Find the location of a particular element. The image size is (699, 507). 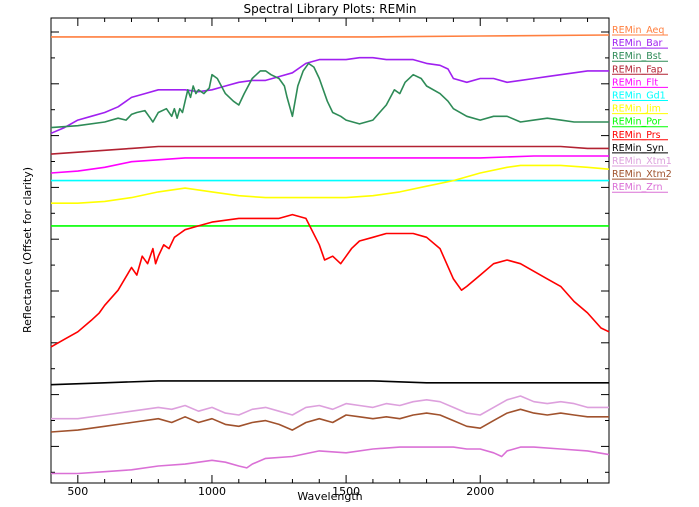

x-tick-label: 1000 is located at coordinates (212, 491).